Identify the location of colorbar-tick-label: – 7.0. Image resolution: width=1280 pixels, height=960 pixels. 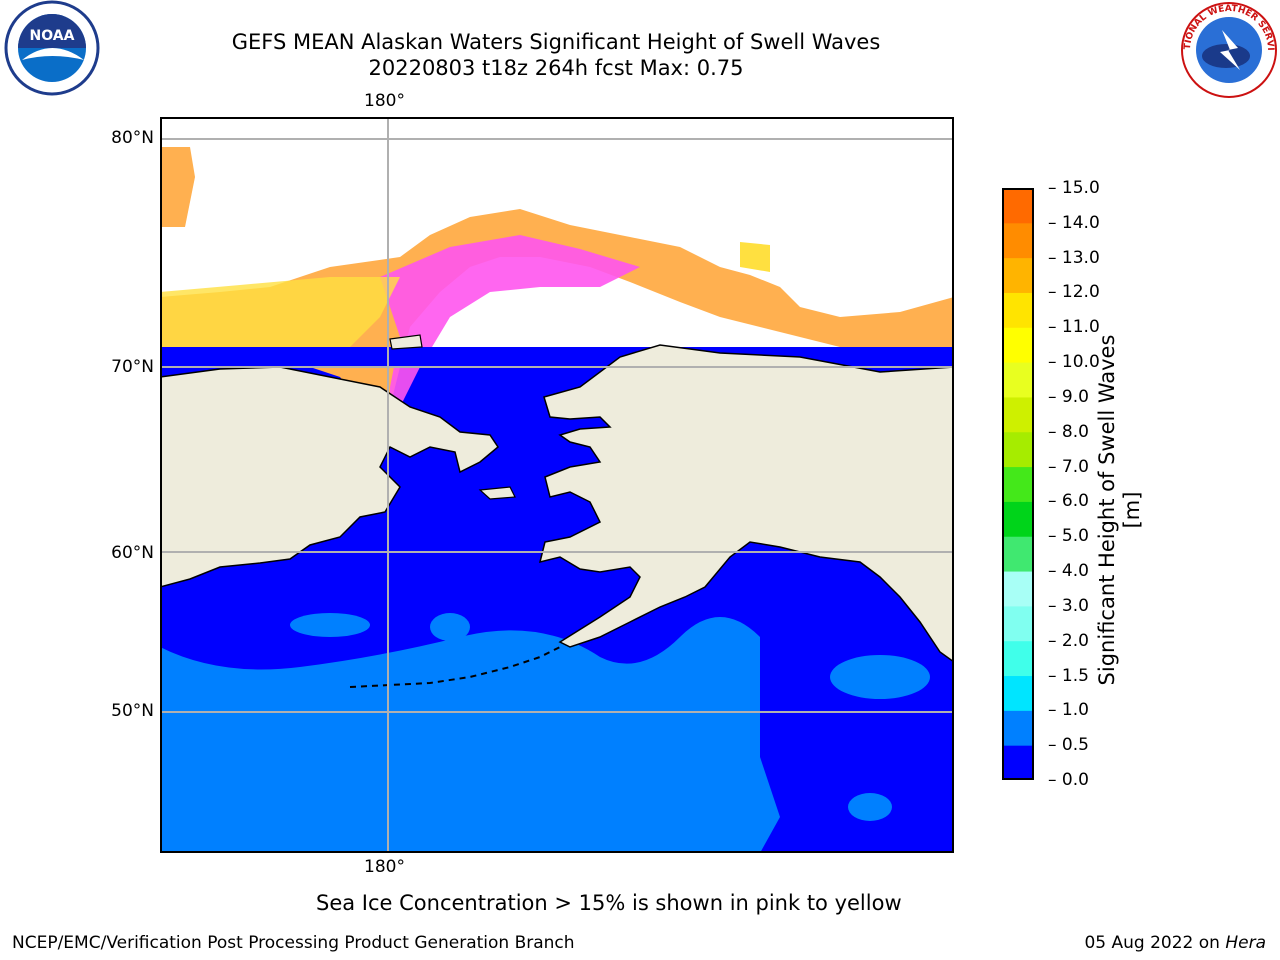
(1068, 466).